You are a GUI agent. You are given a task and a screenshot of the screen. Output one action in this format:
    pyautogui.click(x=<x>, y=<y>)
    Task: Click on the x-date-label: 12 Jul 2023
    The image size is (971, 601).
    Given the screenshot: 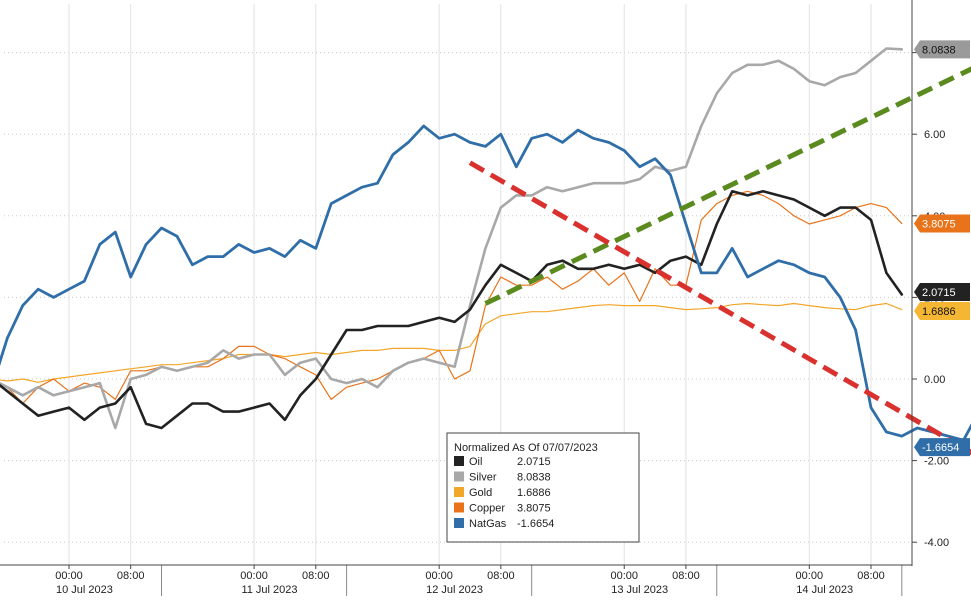 What is the action you would take?
    pyautogui.click(x=454, y=590)
    